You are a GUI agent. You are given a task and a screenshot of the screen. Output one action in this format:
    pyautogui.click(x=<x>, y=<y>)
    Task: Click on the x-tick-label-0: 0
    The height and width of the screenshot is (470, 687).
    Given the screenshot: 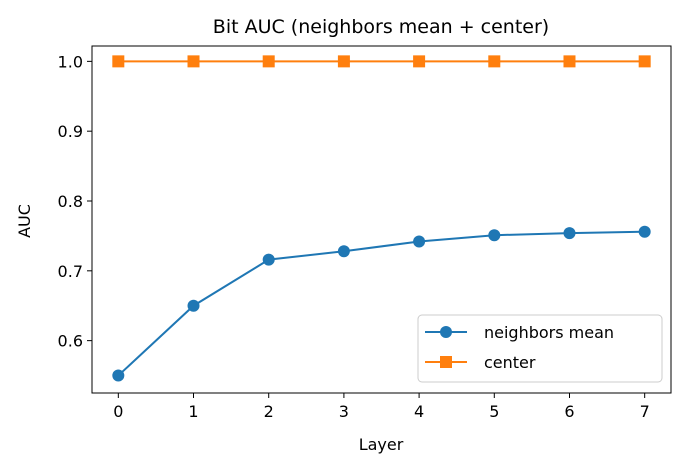 What is the action you would take?
    pyautogui.click(x=118, y=411)
    